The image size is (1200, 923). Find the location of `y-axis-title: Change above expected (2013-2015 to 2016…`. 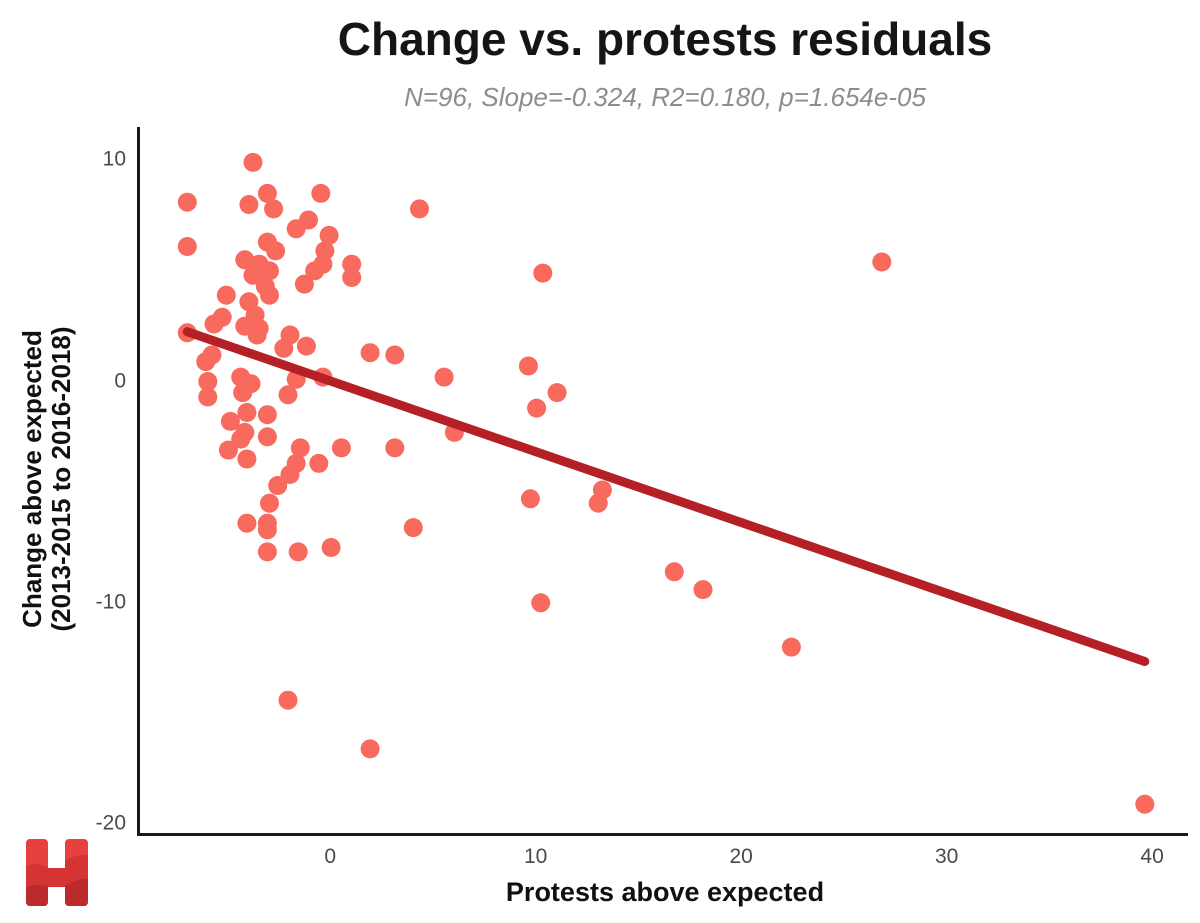

y-axis-title: Change above expected (2013-2015 to 2016… is located at coordinates (46, 479).